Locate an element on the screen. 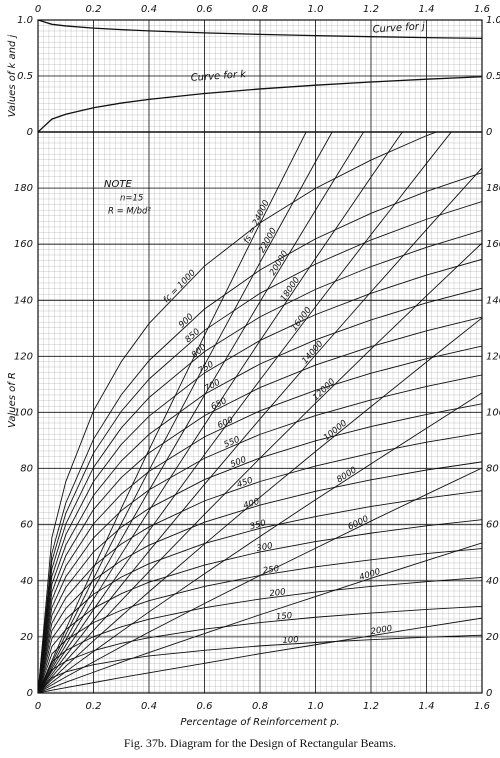  plot-area is located at coordinates (260, 76).